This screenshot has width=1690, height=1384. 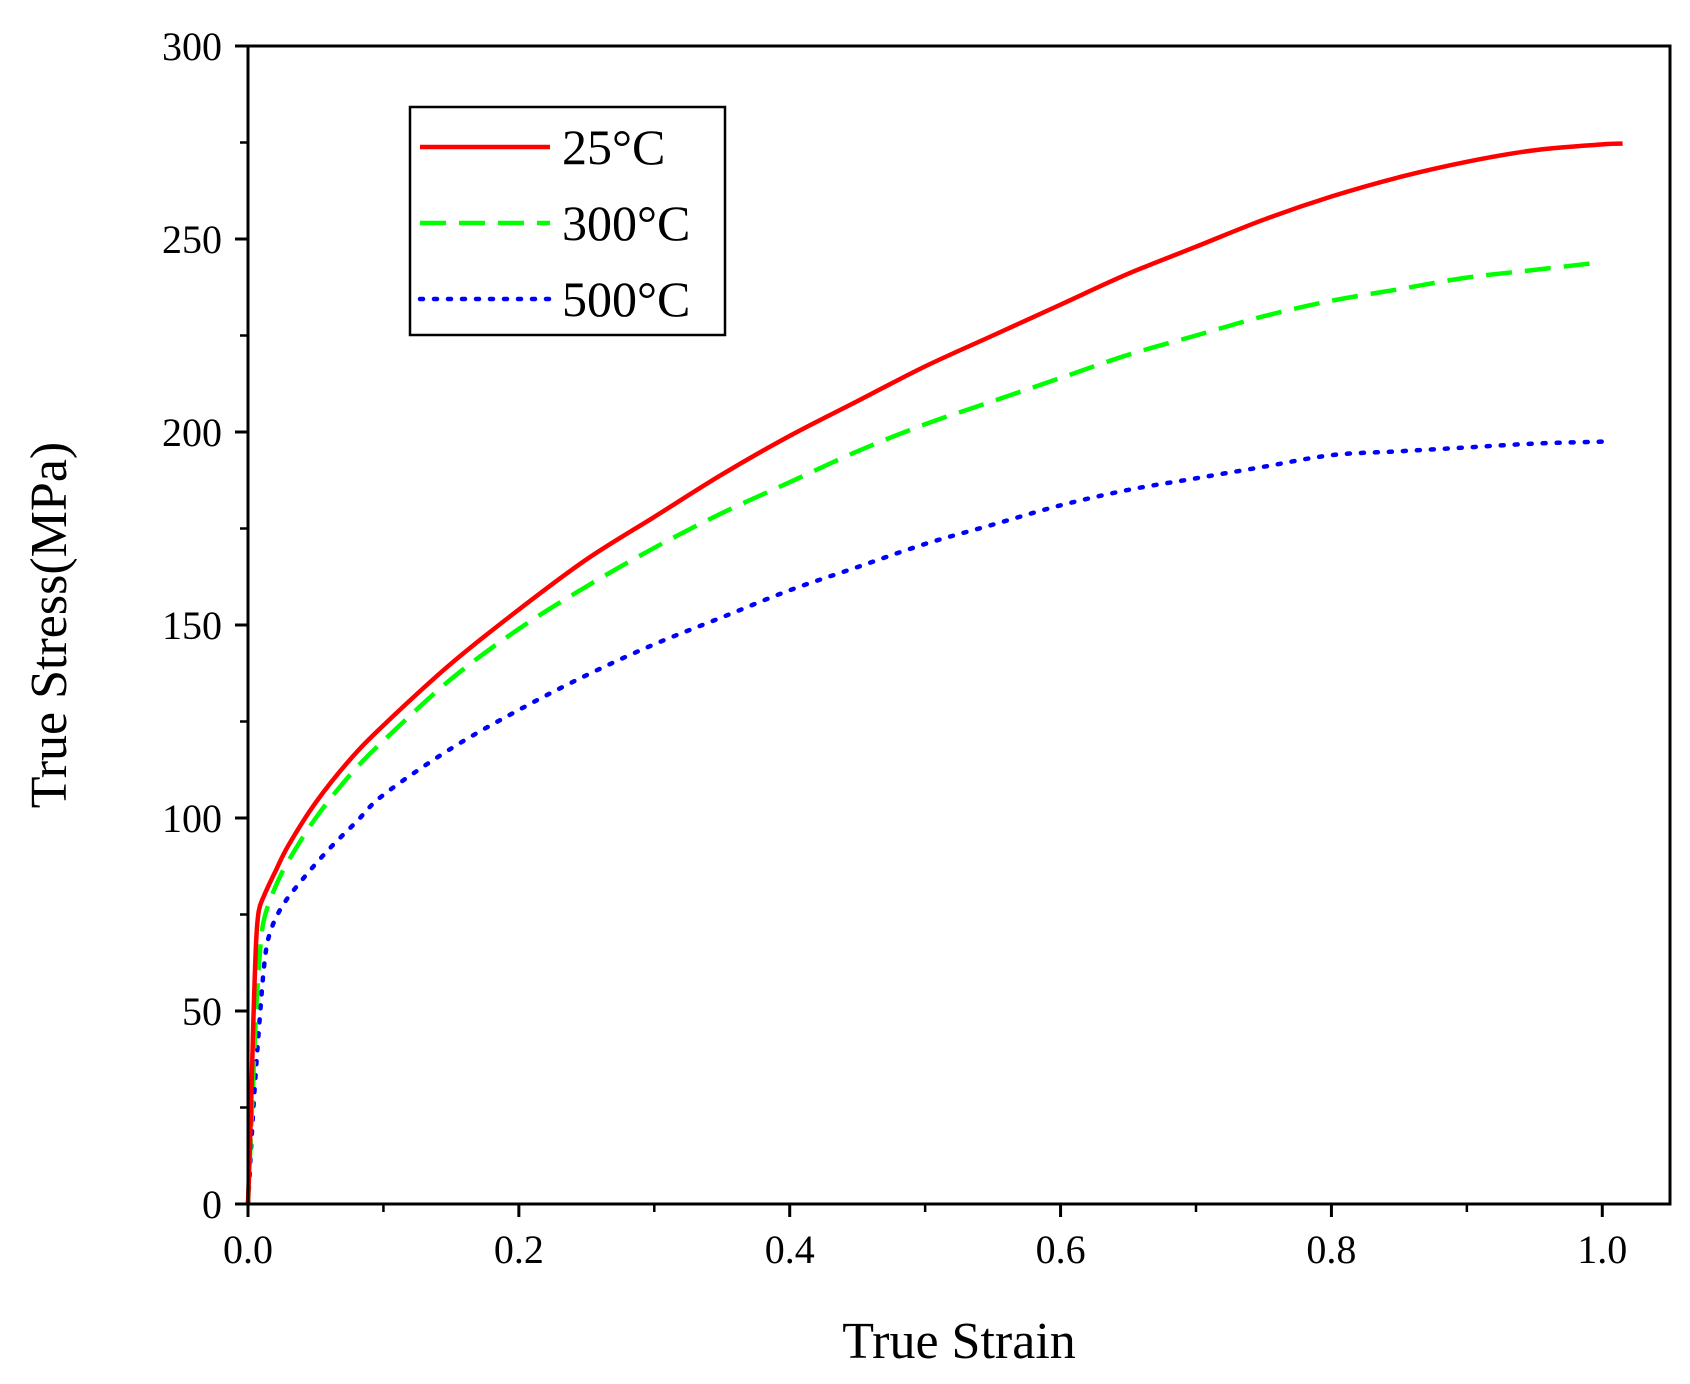 I want to click on y-tick-label: 200, so click(x=192, y=432).